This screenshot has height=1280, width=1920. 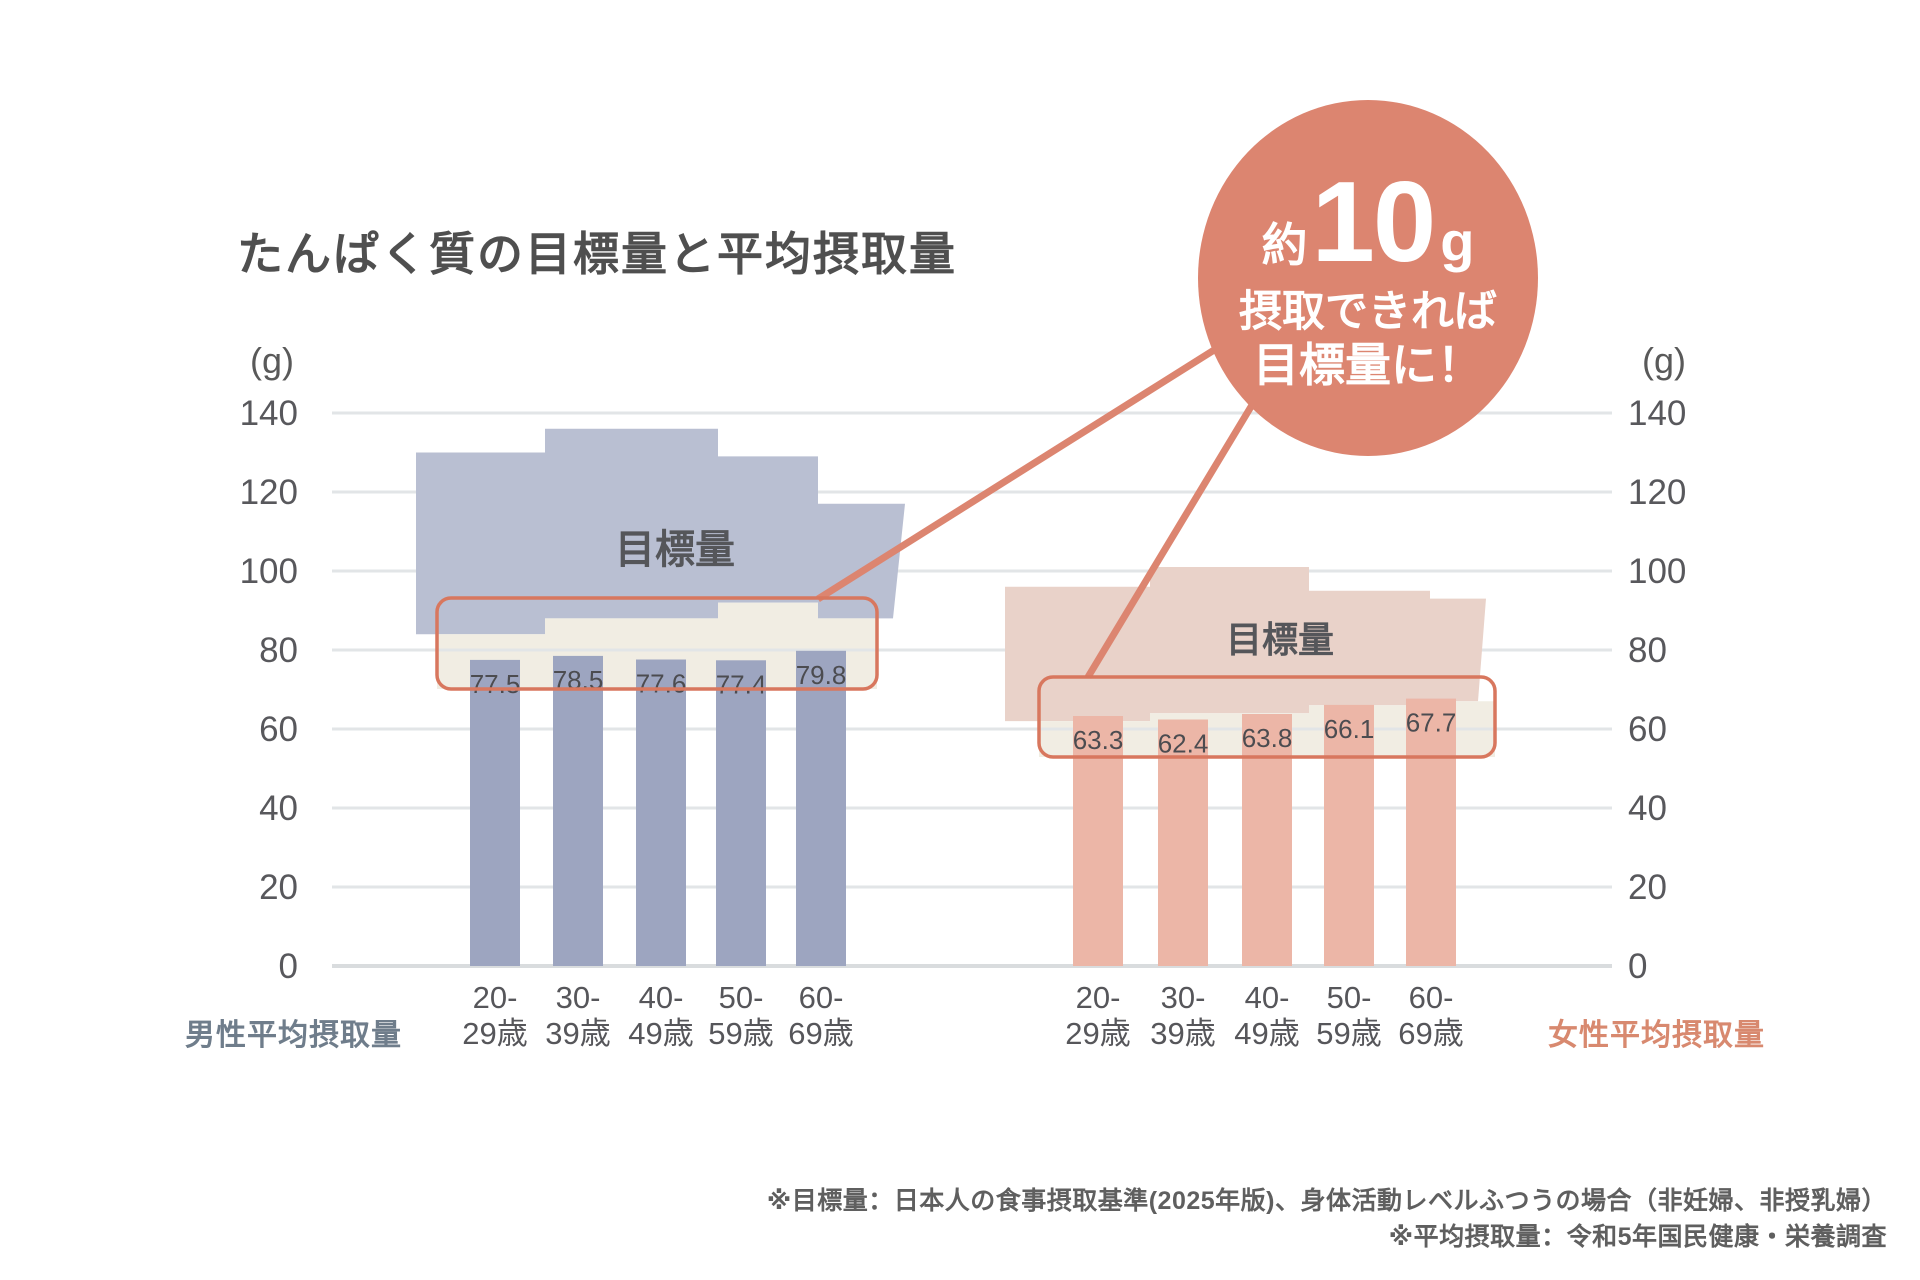 What do you see at coordinates (1267, 997) in the screenshot?
I see `female-x-tick-line1-40-49歳: 40-` at bounding box center [1267, 997].